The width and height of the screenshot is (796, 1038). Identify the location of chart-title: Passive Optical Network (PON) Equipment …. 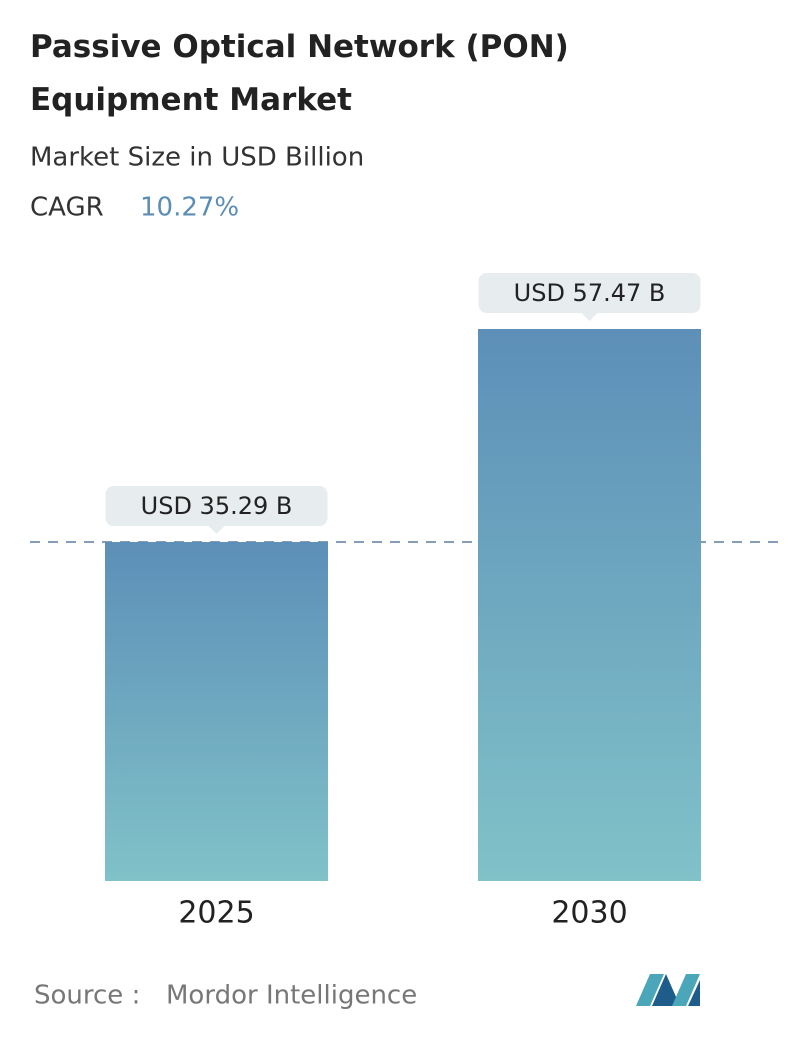
(305, 73).